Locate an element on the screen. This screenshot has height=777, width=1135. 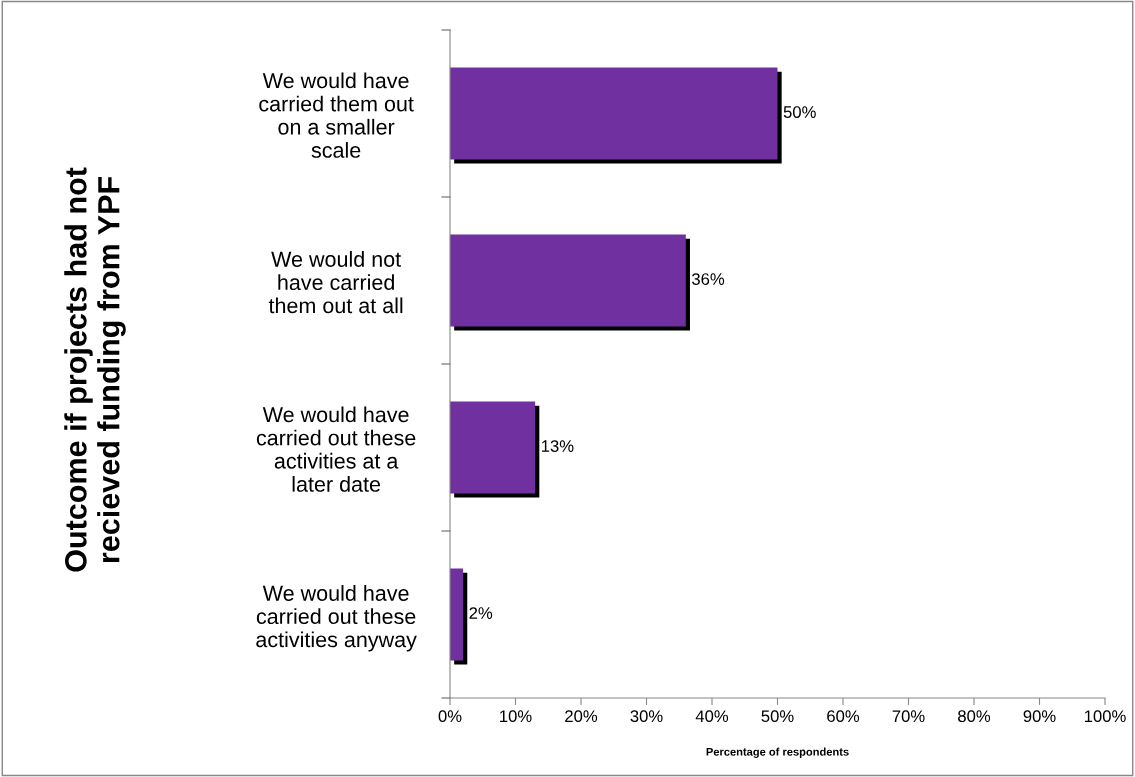
data-label: 13% is located at coordinates (557, 446).